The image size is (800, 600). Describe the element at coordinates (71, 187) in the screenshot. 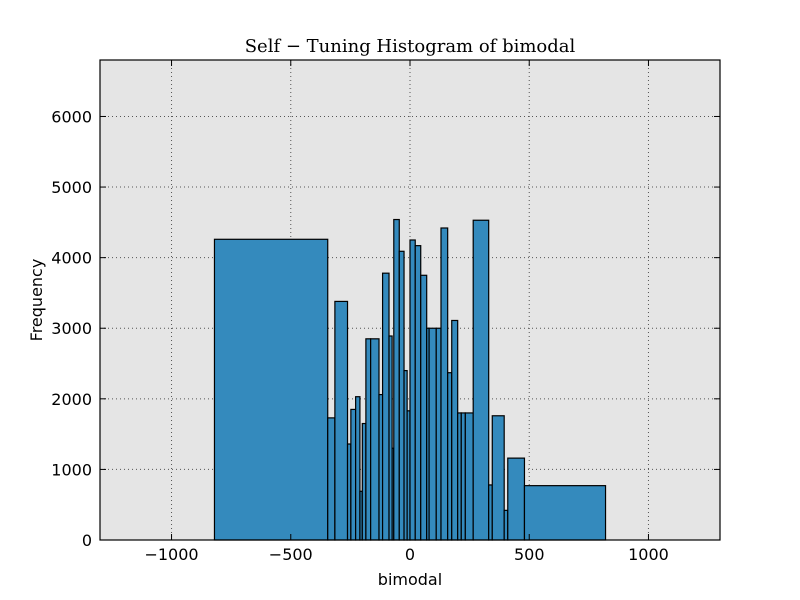

I see `y-tick-label: 5000` at that location.